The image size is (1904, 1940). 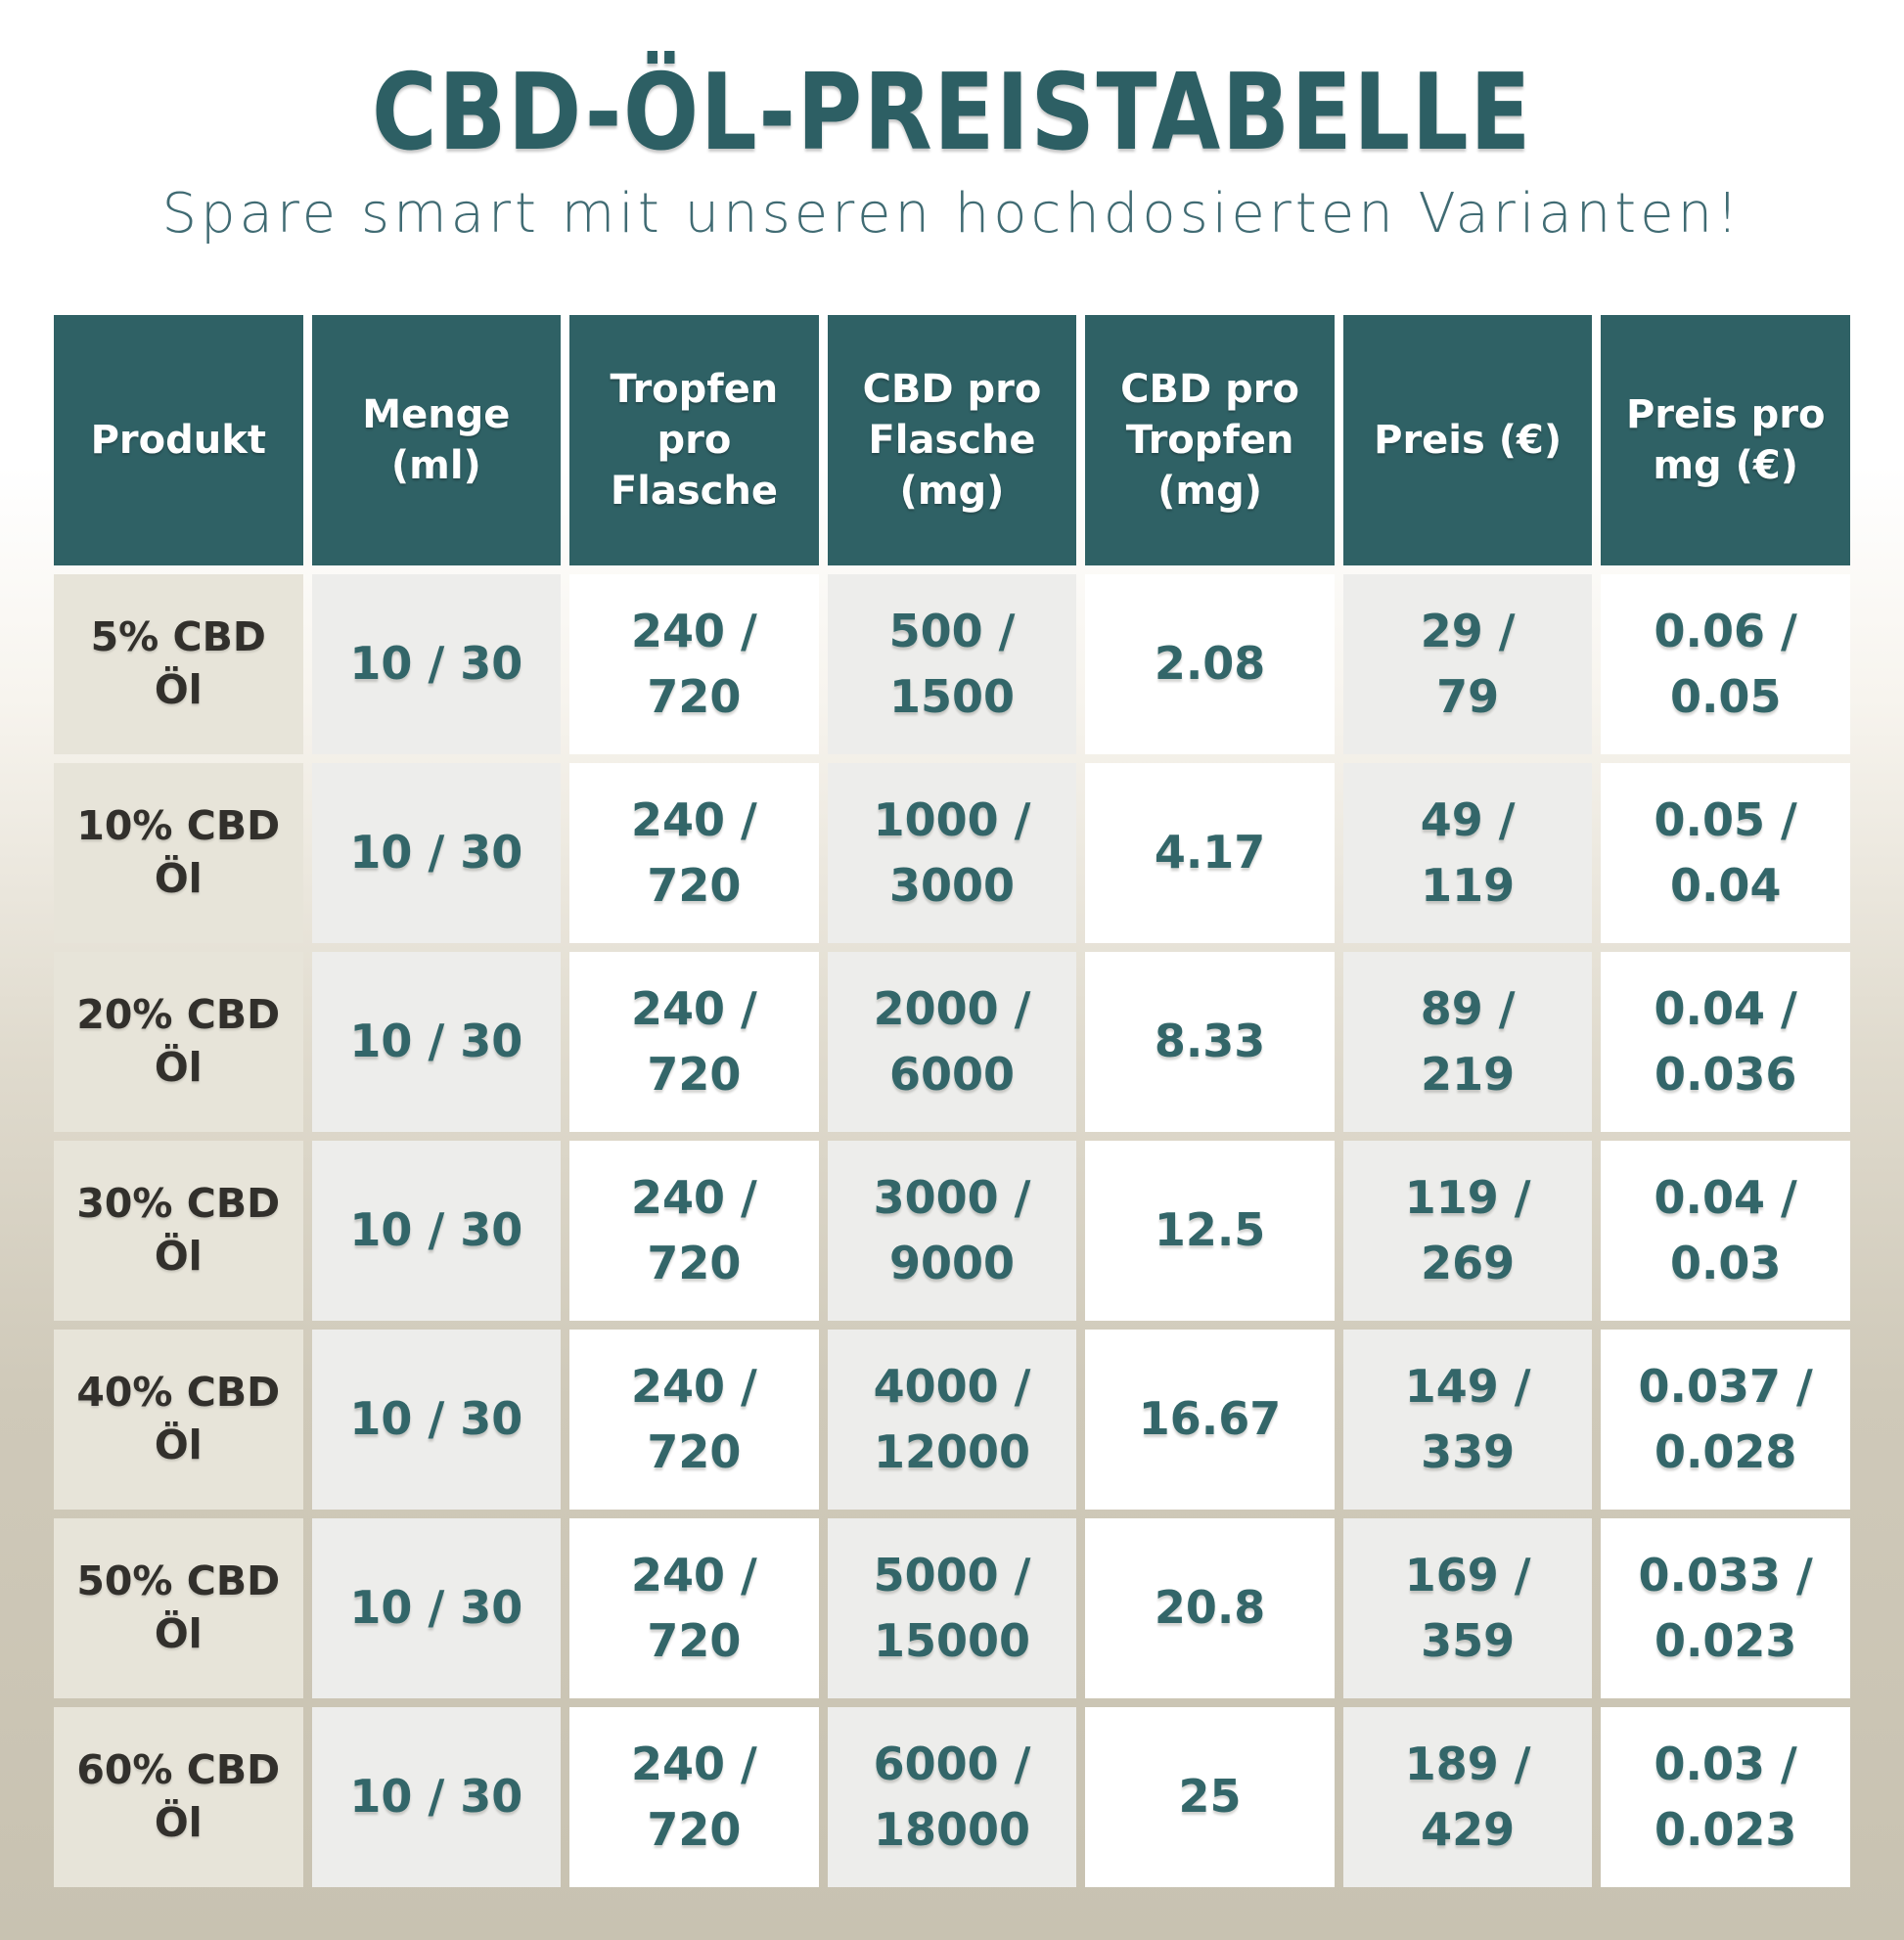 What do you see at coordinates (694, 1796) in the screenshot?
I see `value-cell-row-6-col-2: 240 / 720` at bounding box center [694, 1796].